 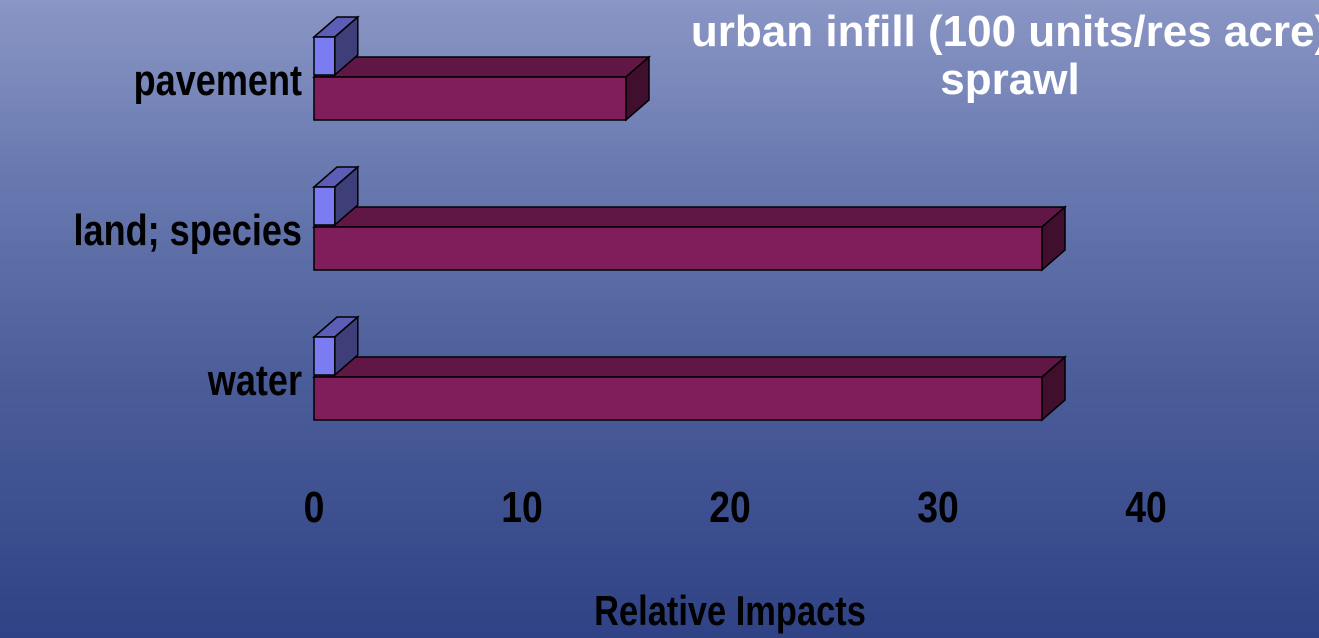 I want to click on x-tick-label: 40, so click(x=1146, y=507).